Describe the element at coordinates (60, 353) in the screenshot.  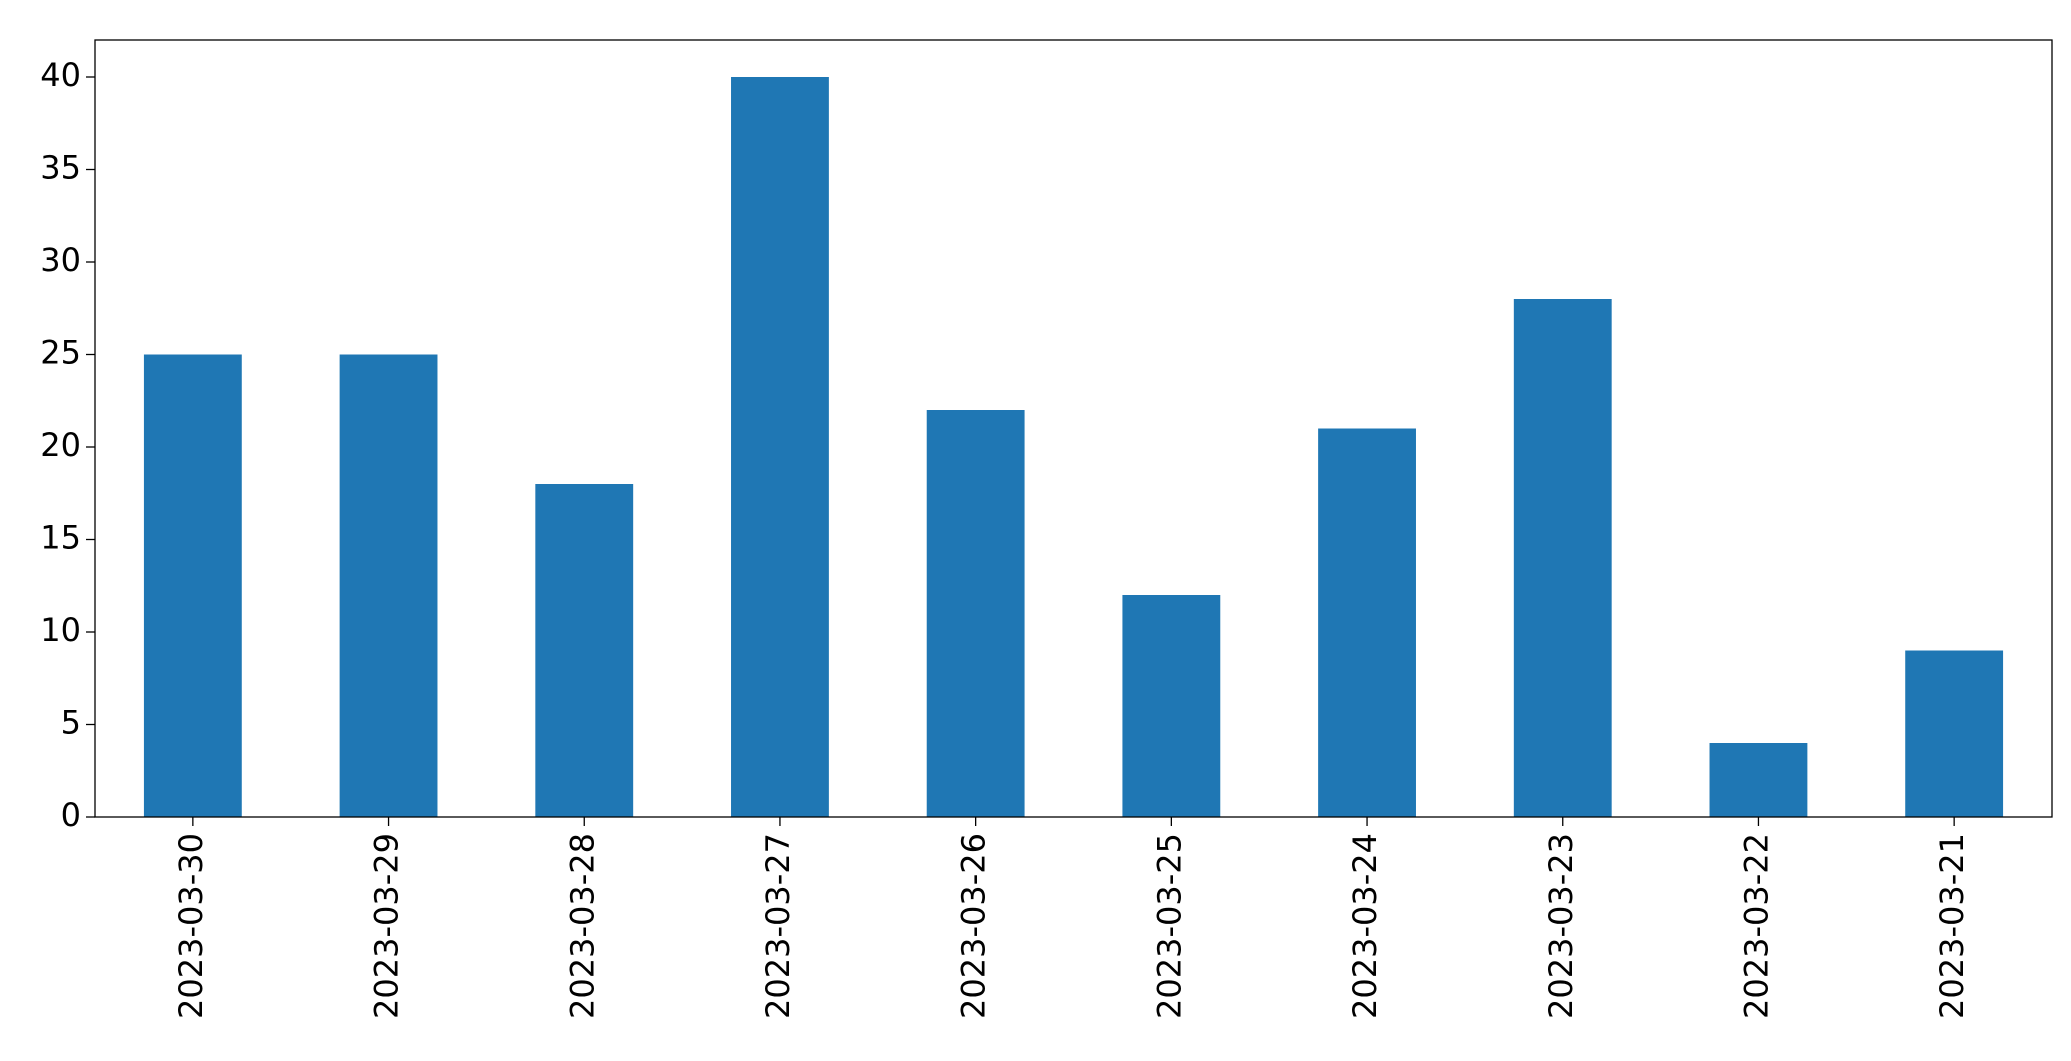
I see `y-tick-label: 25` at that location.